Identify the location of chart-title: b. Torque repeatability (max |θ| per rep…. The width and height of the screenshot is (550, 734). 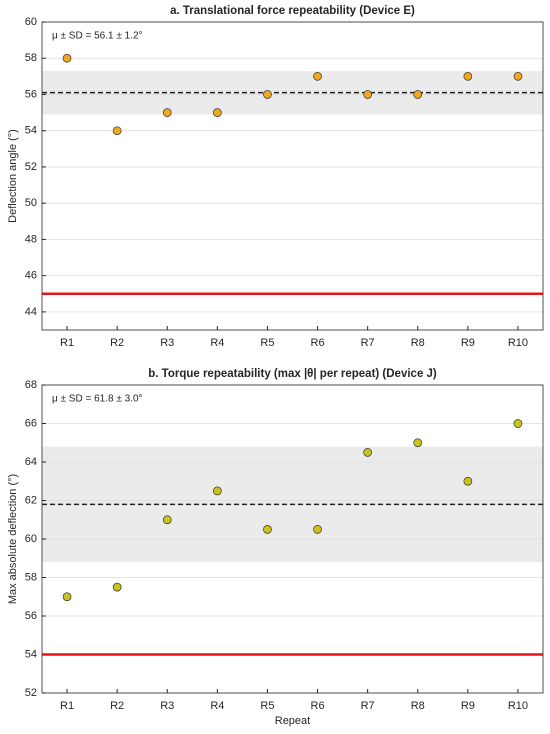
(292, 374).